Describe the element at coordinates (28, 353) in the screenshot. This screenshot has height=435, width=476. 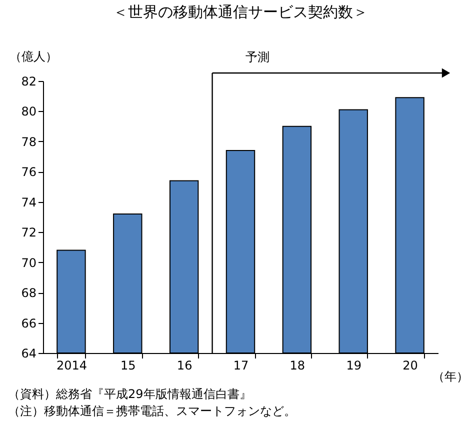
I see `y-tick-label: 64` at that location.